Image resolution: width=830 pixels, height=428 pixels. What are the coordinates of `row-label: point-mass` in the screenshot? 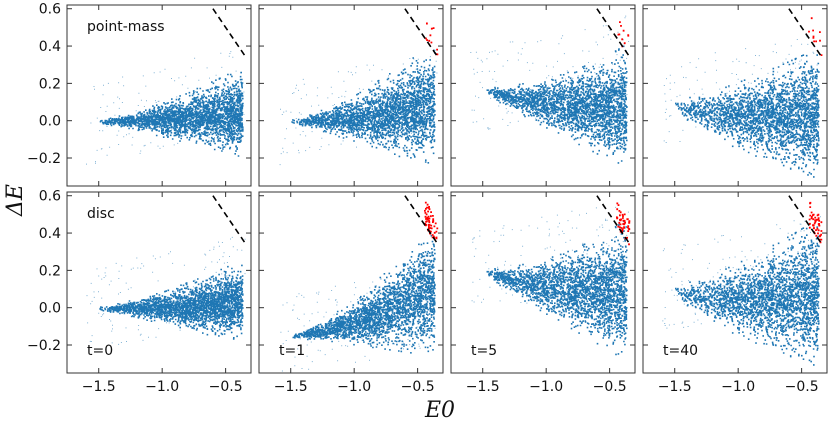 It's located at (126, 27).